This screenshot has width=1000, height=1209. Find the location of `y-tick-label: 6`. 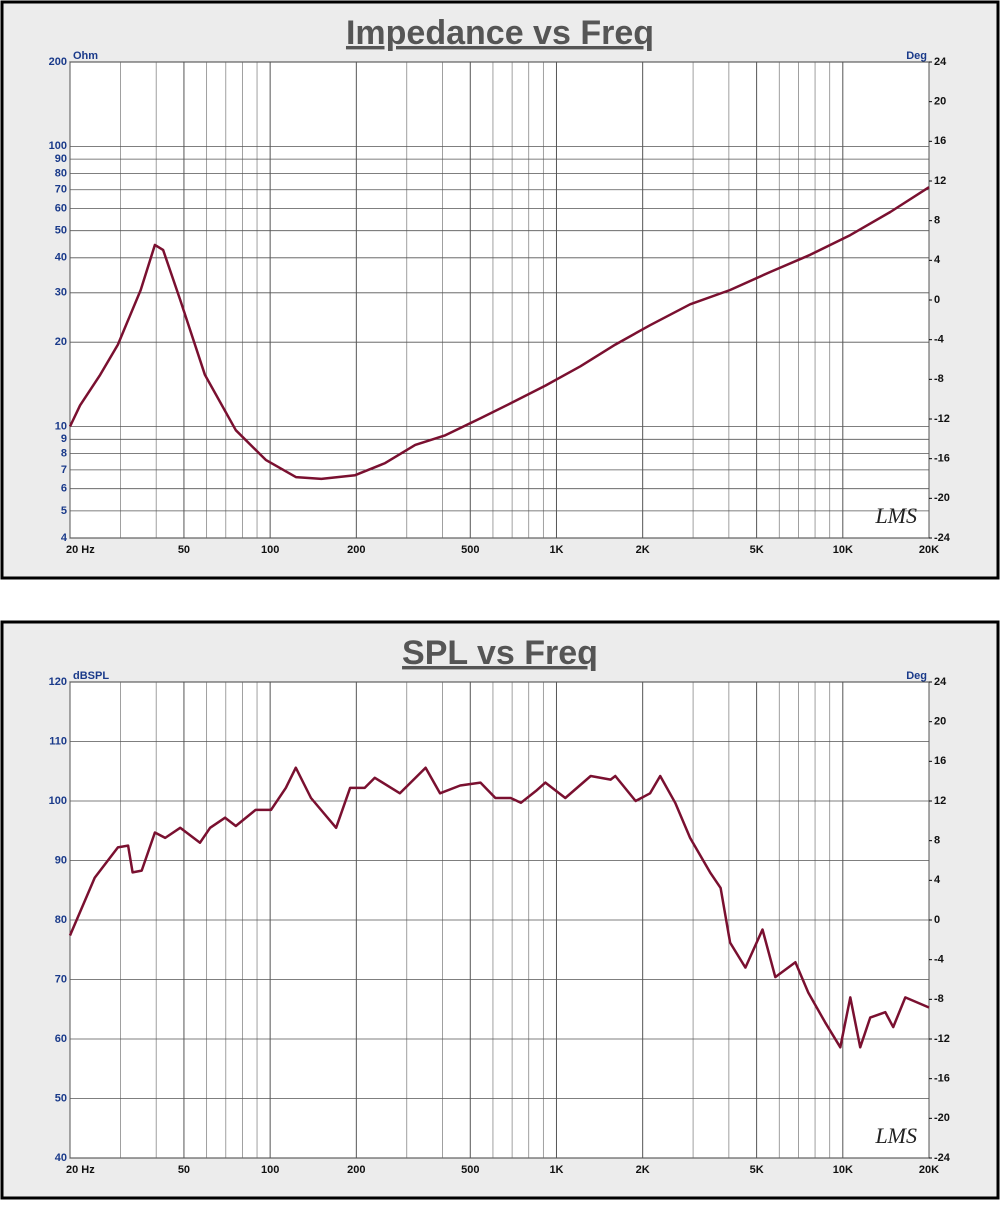

y-tick-label: 6 is located at coordinates (64, 489).